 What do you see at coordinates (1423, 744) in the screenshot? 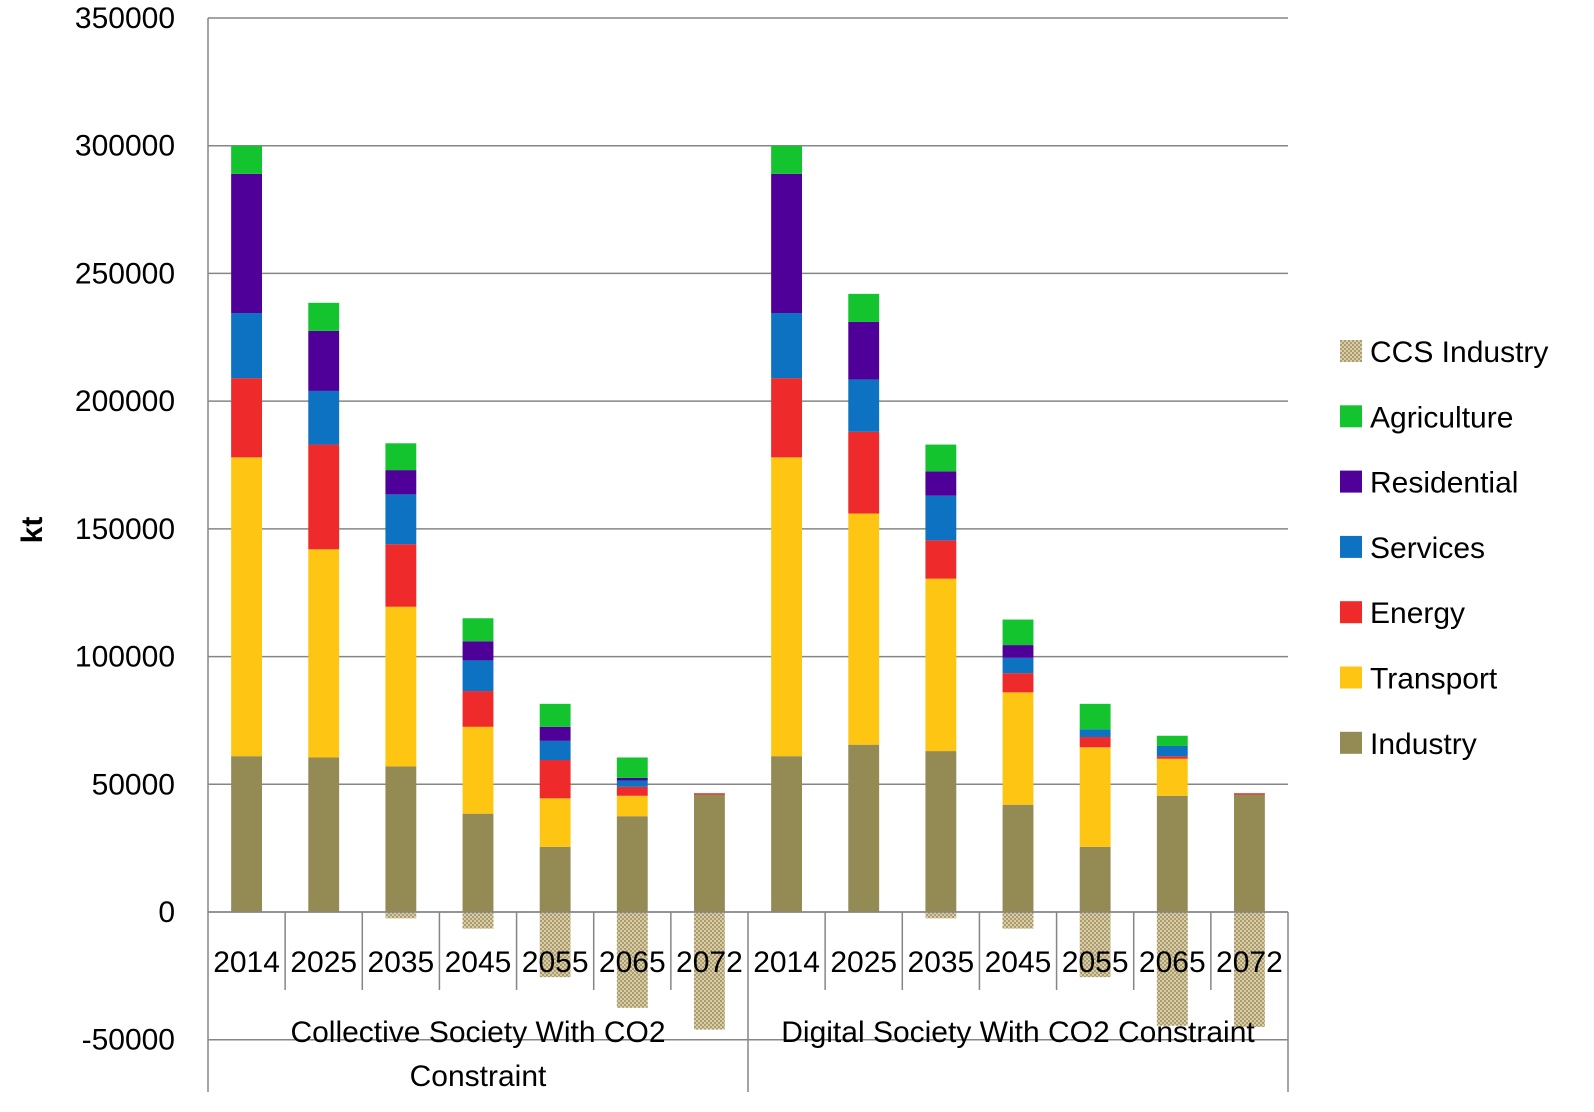
I see `legend-label: Industry` at bounding box center [1423, 744].